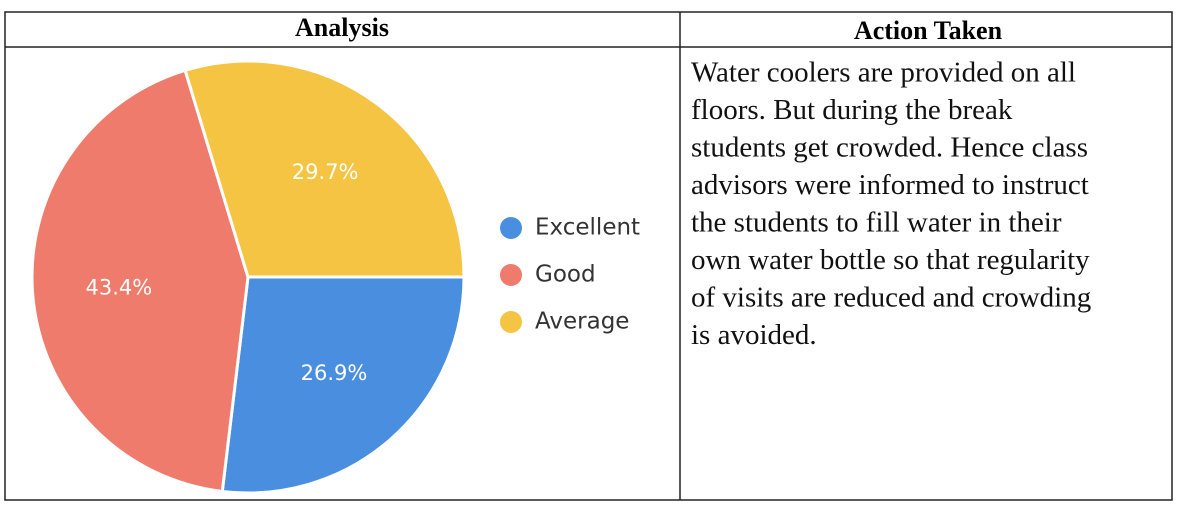 The image size is (1177, 509). What do you see at coordinates (565, 275) in the screenshot?
I see `legend-label: Good` at bounding box center [565, 275].